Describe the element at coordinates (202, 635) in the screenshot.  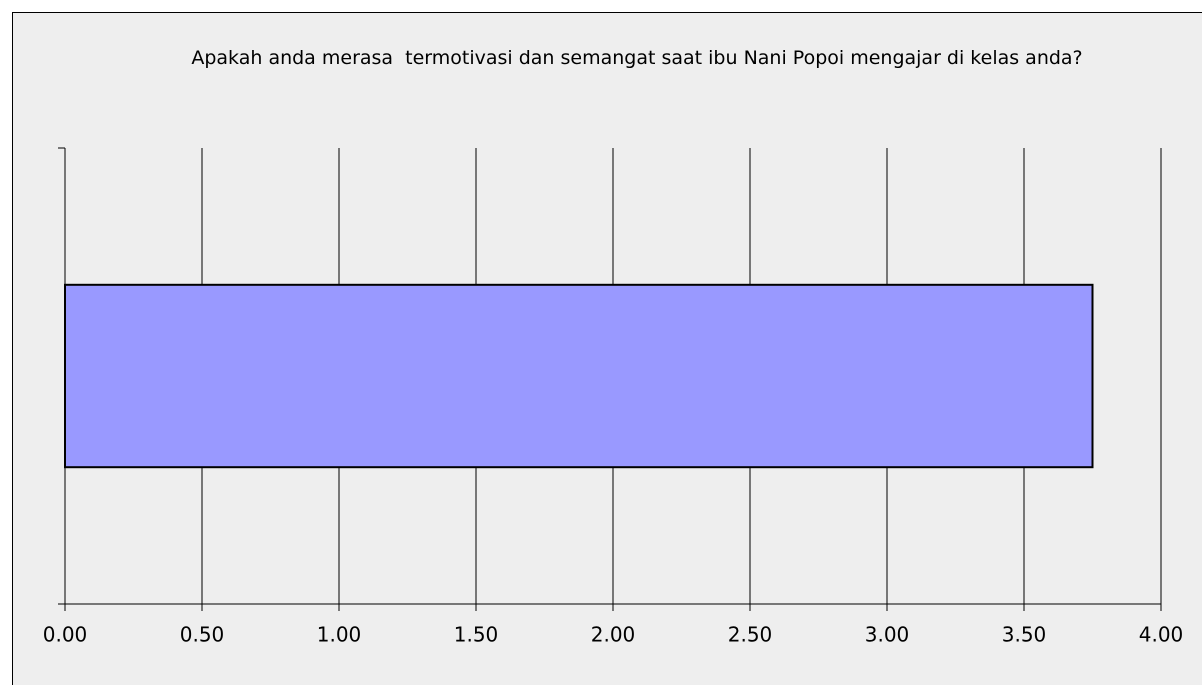
I see `x-tick-label: 0.50` at that location.